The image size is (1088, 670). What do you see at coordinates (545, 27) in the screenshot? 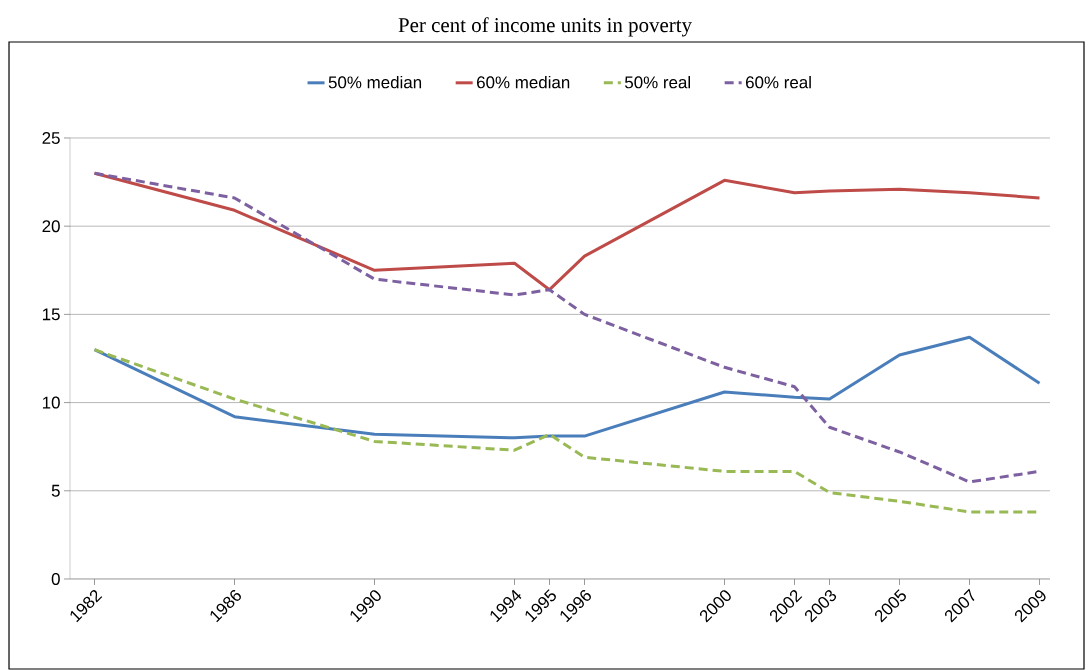
I see `chart-title: Per cent of income units in poverty` at bounding box center [545, 27].